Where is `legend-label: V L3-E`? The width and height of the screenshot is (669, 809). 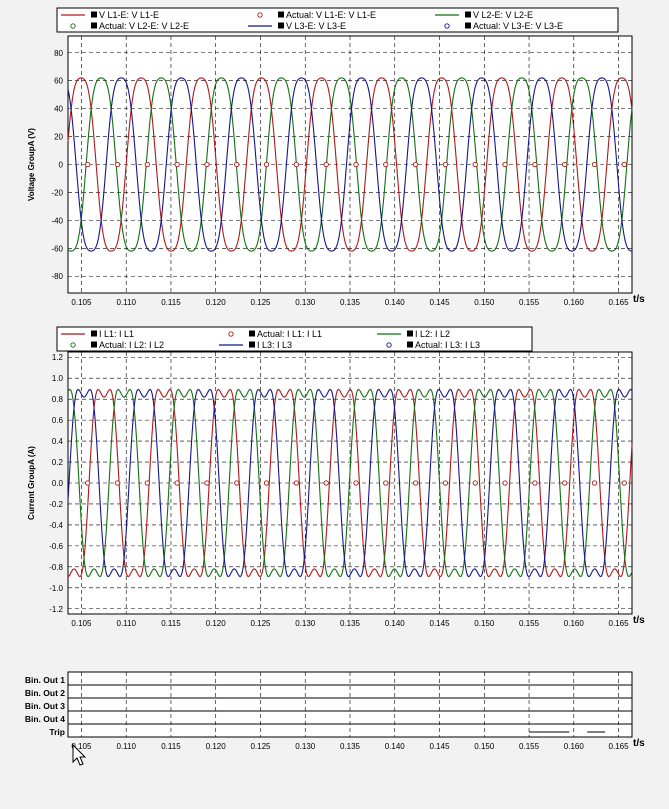 legend-label: V L3-E is located at coordinates (316, 26).